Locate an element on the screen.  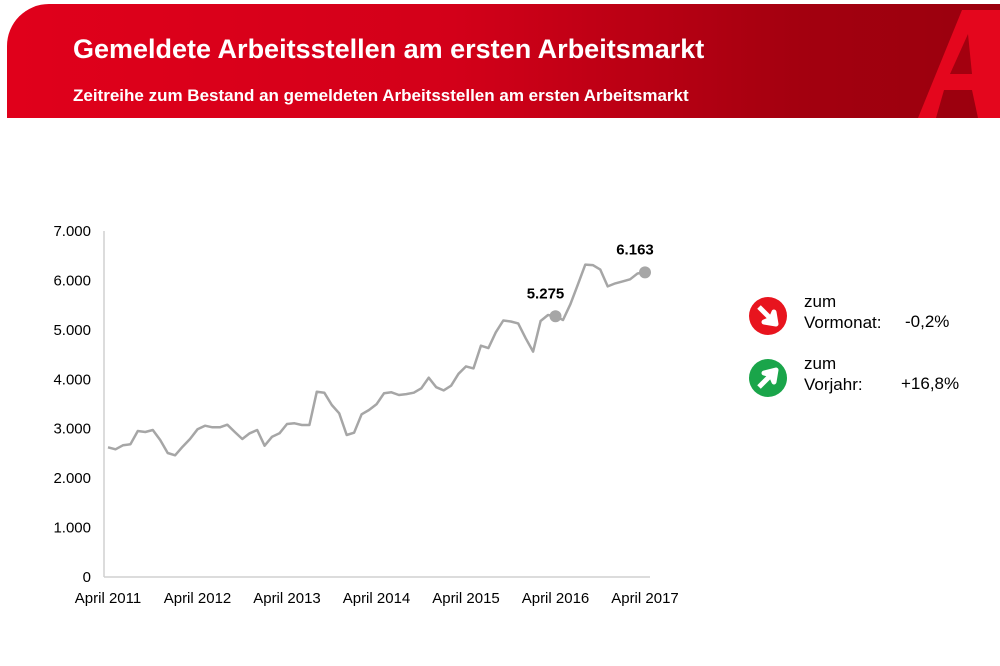
y-tick-label: 3.000 is located at coordinates (72, 429).